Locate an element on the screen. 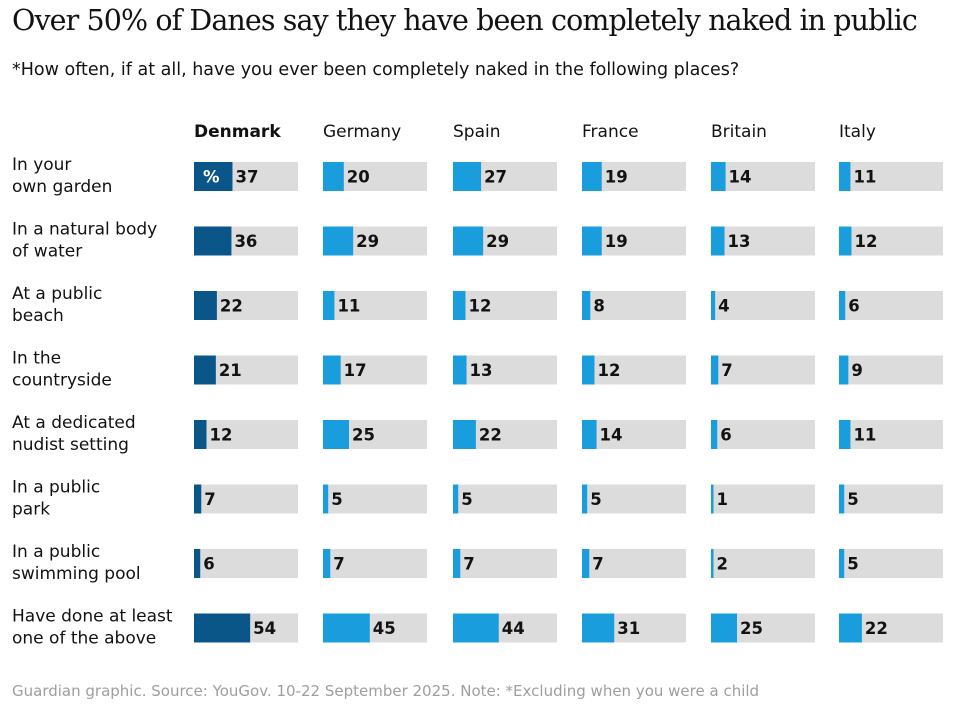 Image resolution: width=959 pixels, height=721 pixels. data-label: 9 is located at coordinates (856, 370).